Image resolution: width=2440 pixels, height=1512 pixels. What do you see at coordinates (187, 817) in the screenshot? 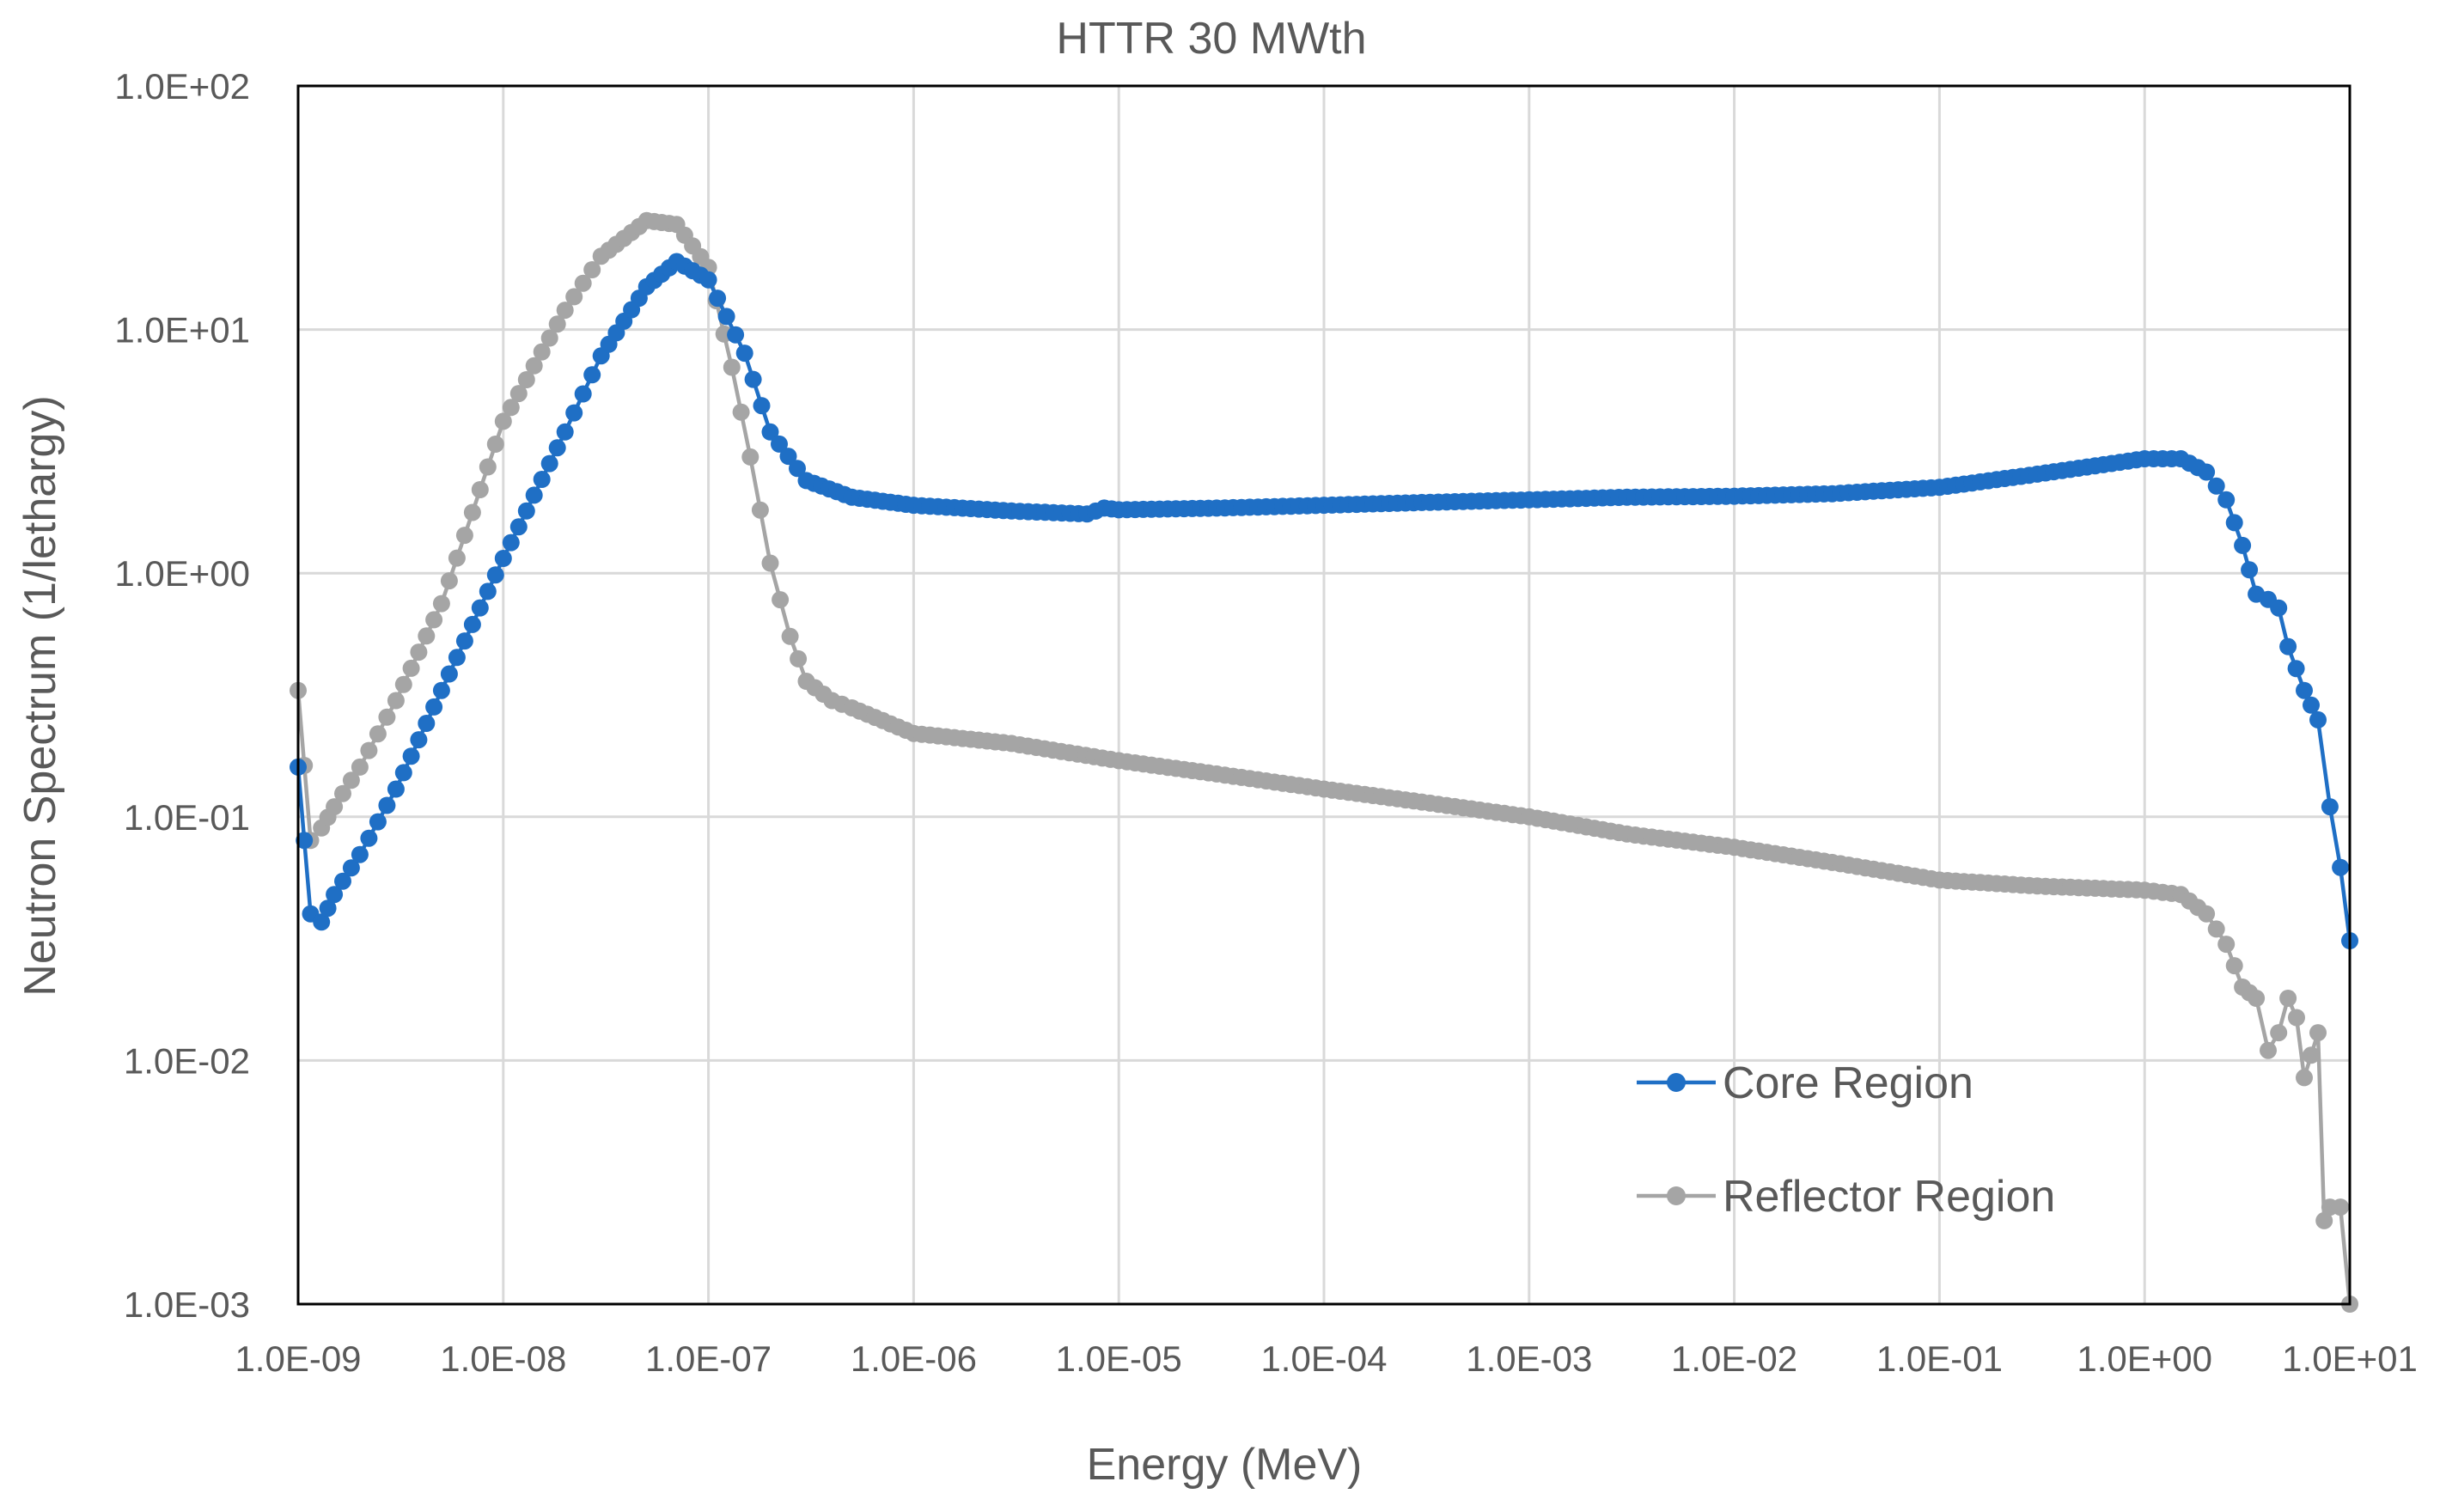
I see `y-tick-label: 1.0E-01` at bounding box center [187, 817].